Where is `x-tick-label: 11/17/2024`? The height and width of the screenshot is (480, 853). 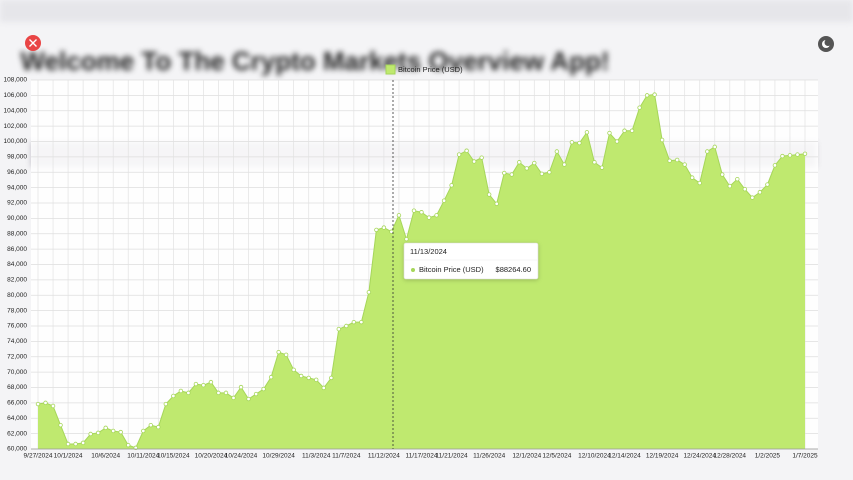 x-tick-label: 11/17/2024 is located at coordinates (421, 456).